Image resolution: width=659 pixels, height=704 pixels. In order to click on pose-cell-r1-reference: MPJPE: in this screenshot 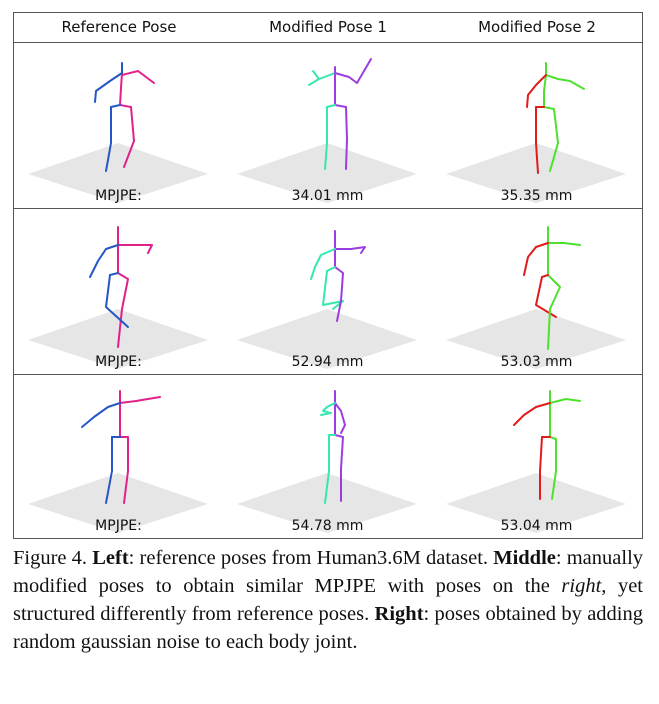, I will do `click(118, 125)`.